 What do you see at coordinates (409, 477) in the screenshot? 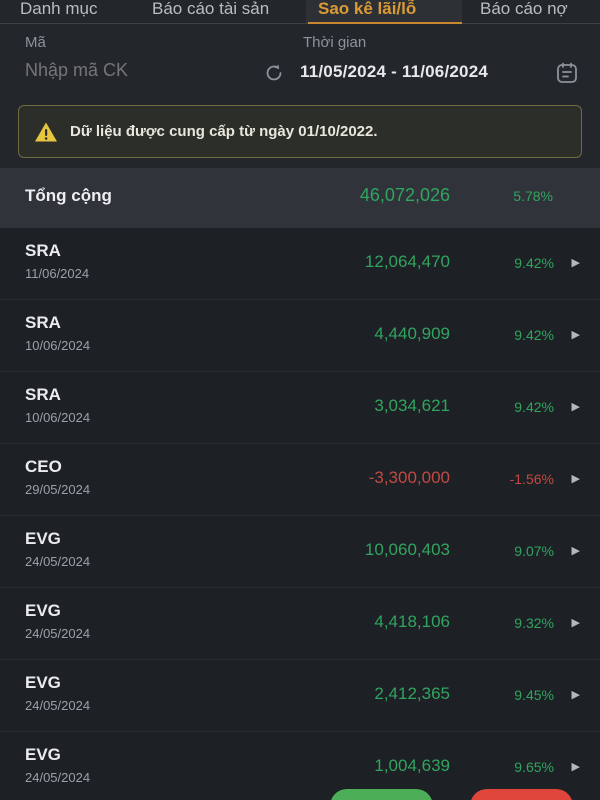
I see `profit-value: -3,300,000` at bounding box center [409, 477].